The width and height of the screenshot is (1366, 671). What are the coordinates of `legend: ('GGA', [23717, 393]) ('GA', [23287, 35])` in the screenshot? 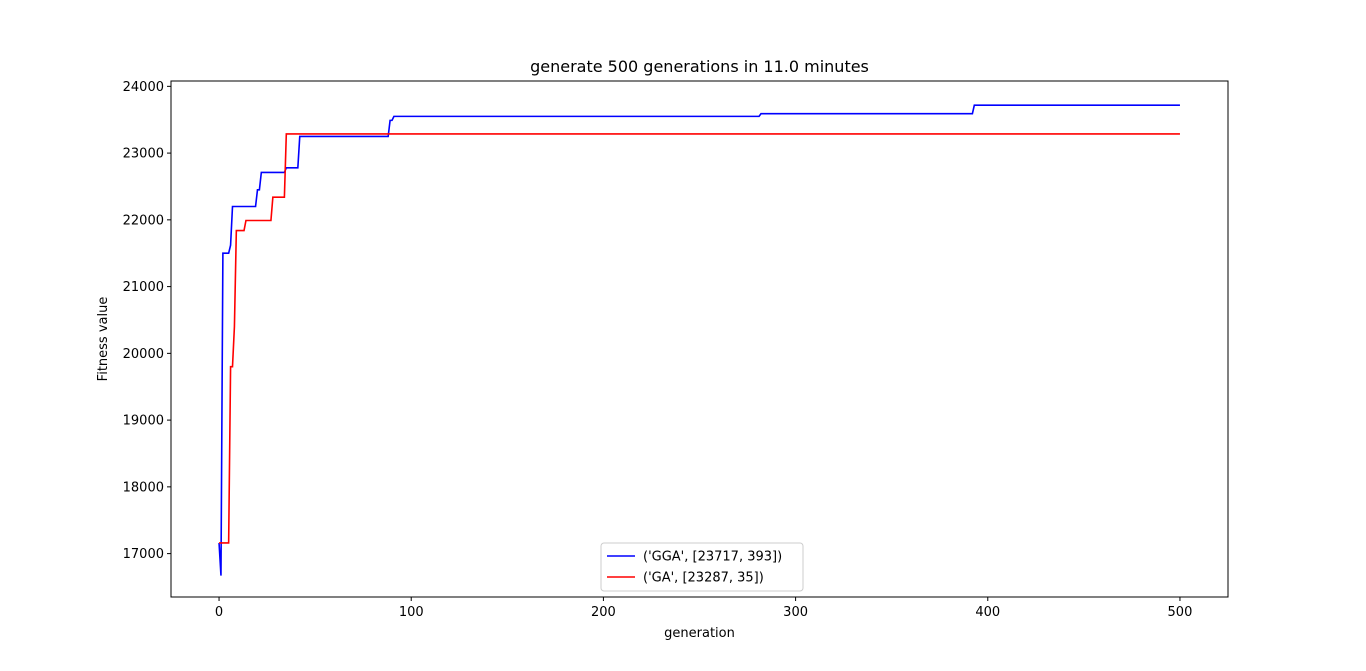 It's located at (702, 567).